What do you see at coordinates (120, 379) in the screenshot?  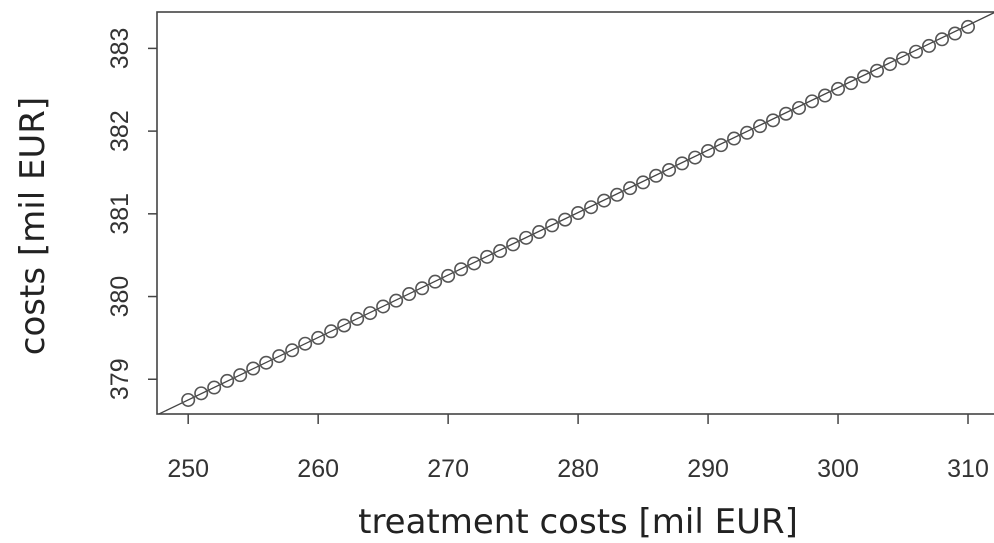 I see `y-tick-label: 379` at bounding box center [120, 379].